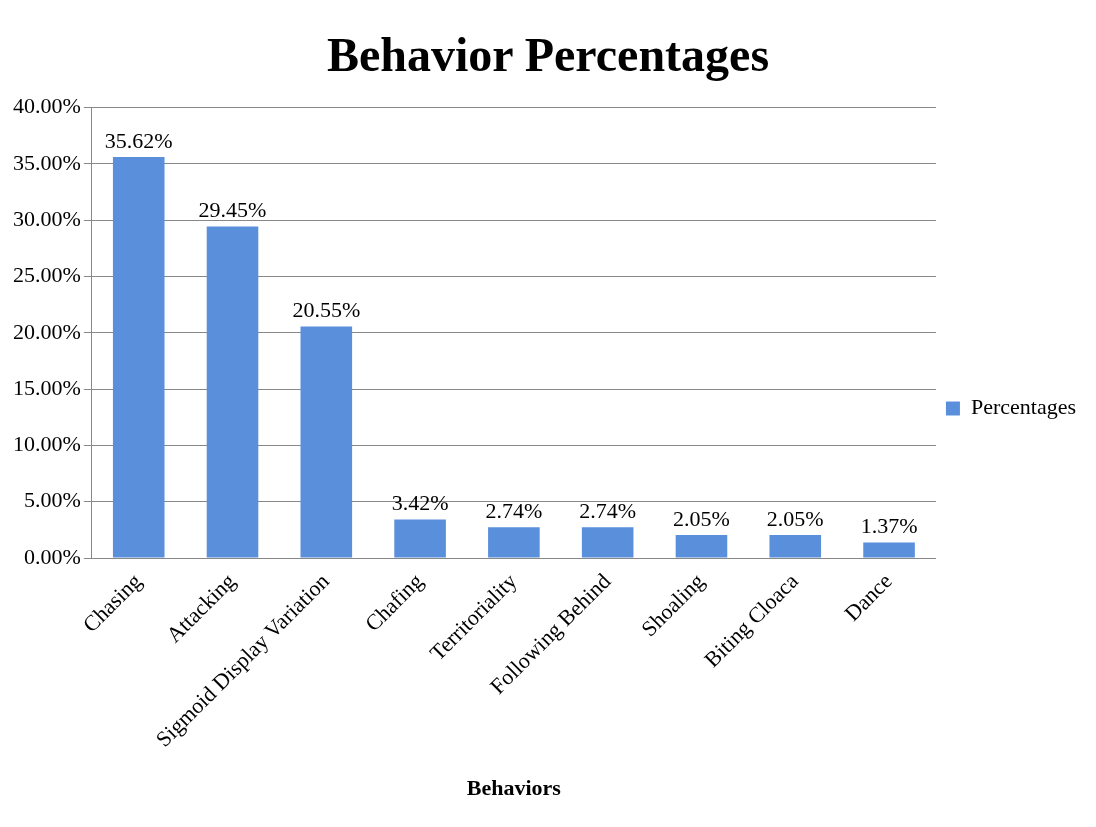 The width and height of the screenshot is (1096, 827). Describe the element at coordinates (47, 162) in the screenshot. I see `y-tick-label: 35.00%` at that location.